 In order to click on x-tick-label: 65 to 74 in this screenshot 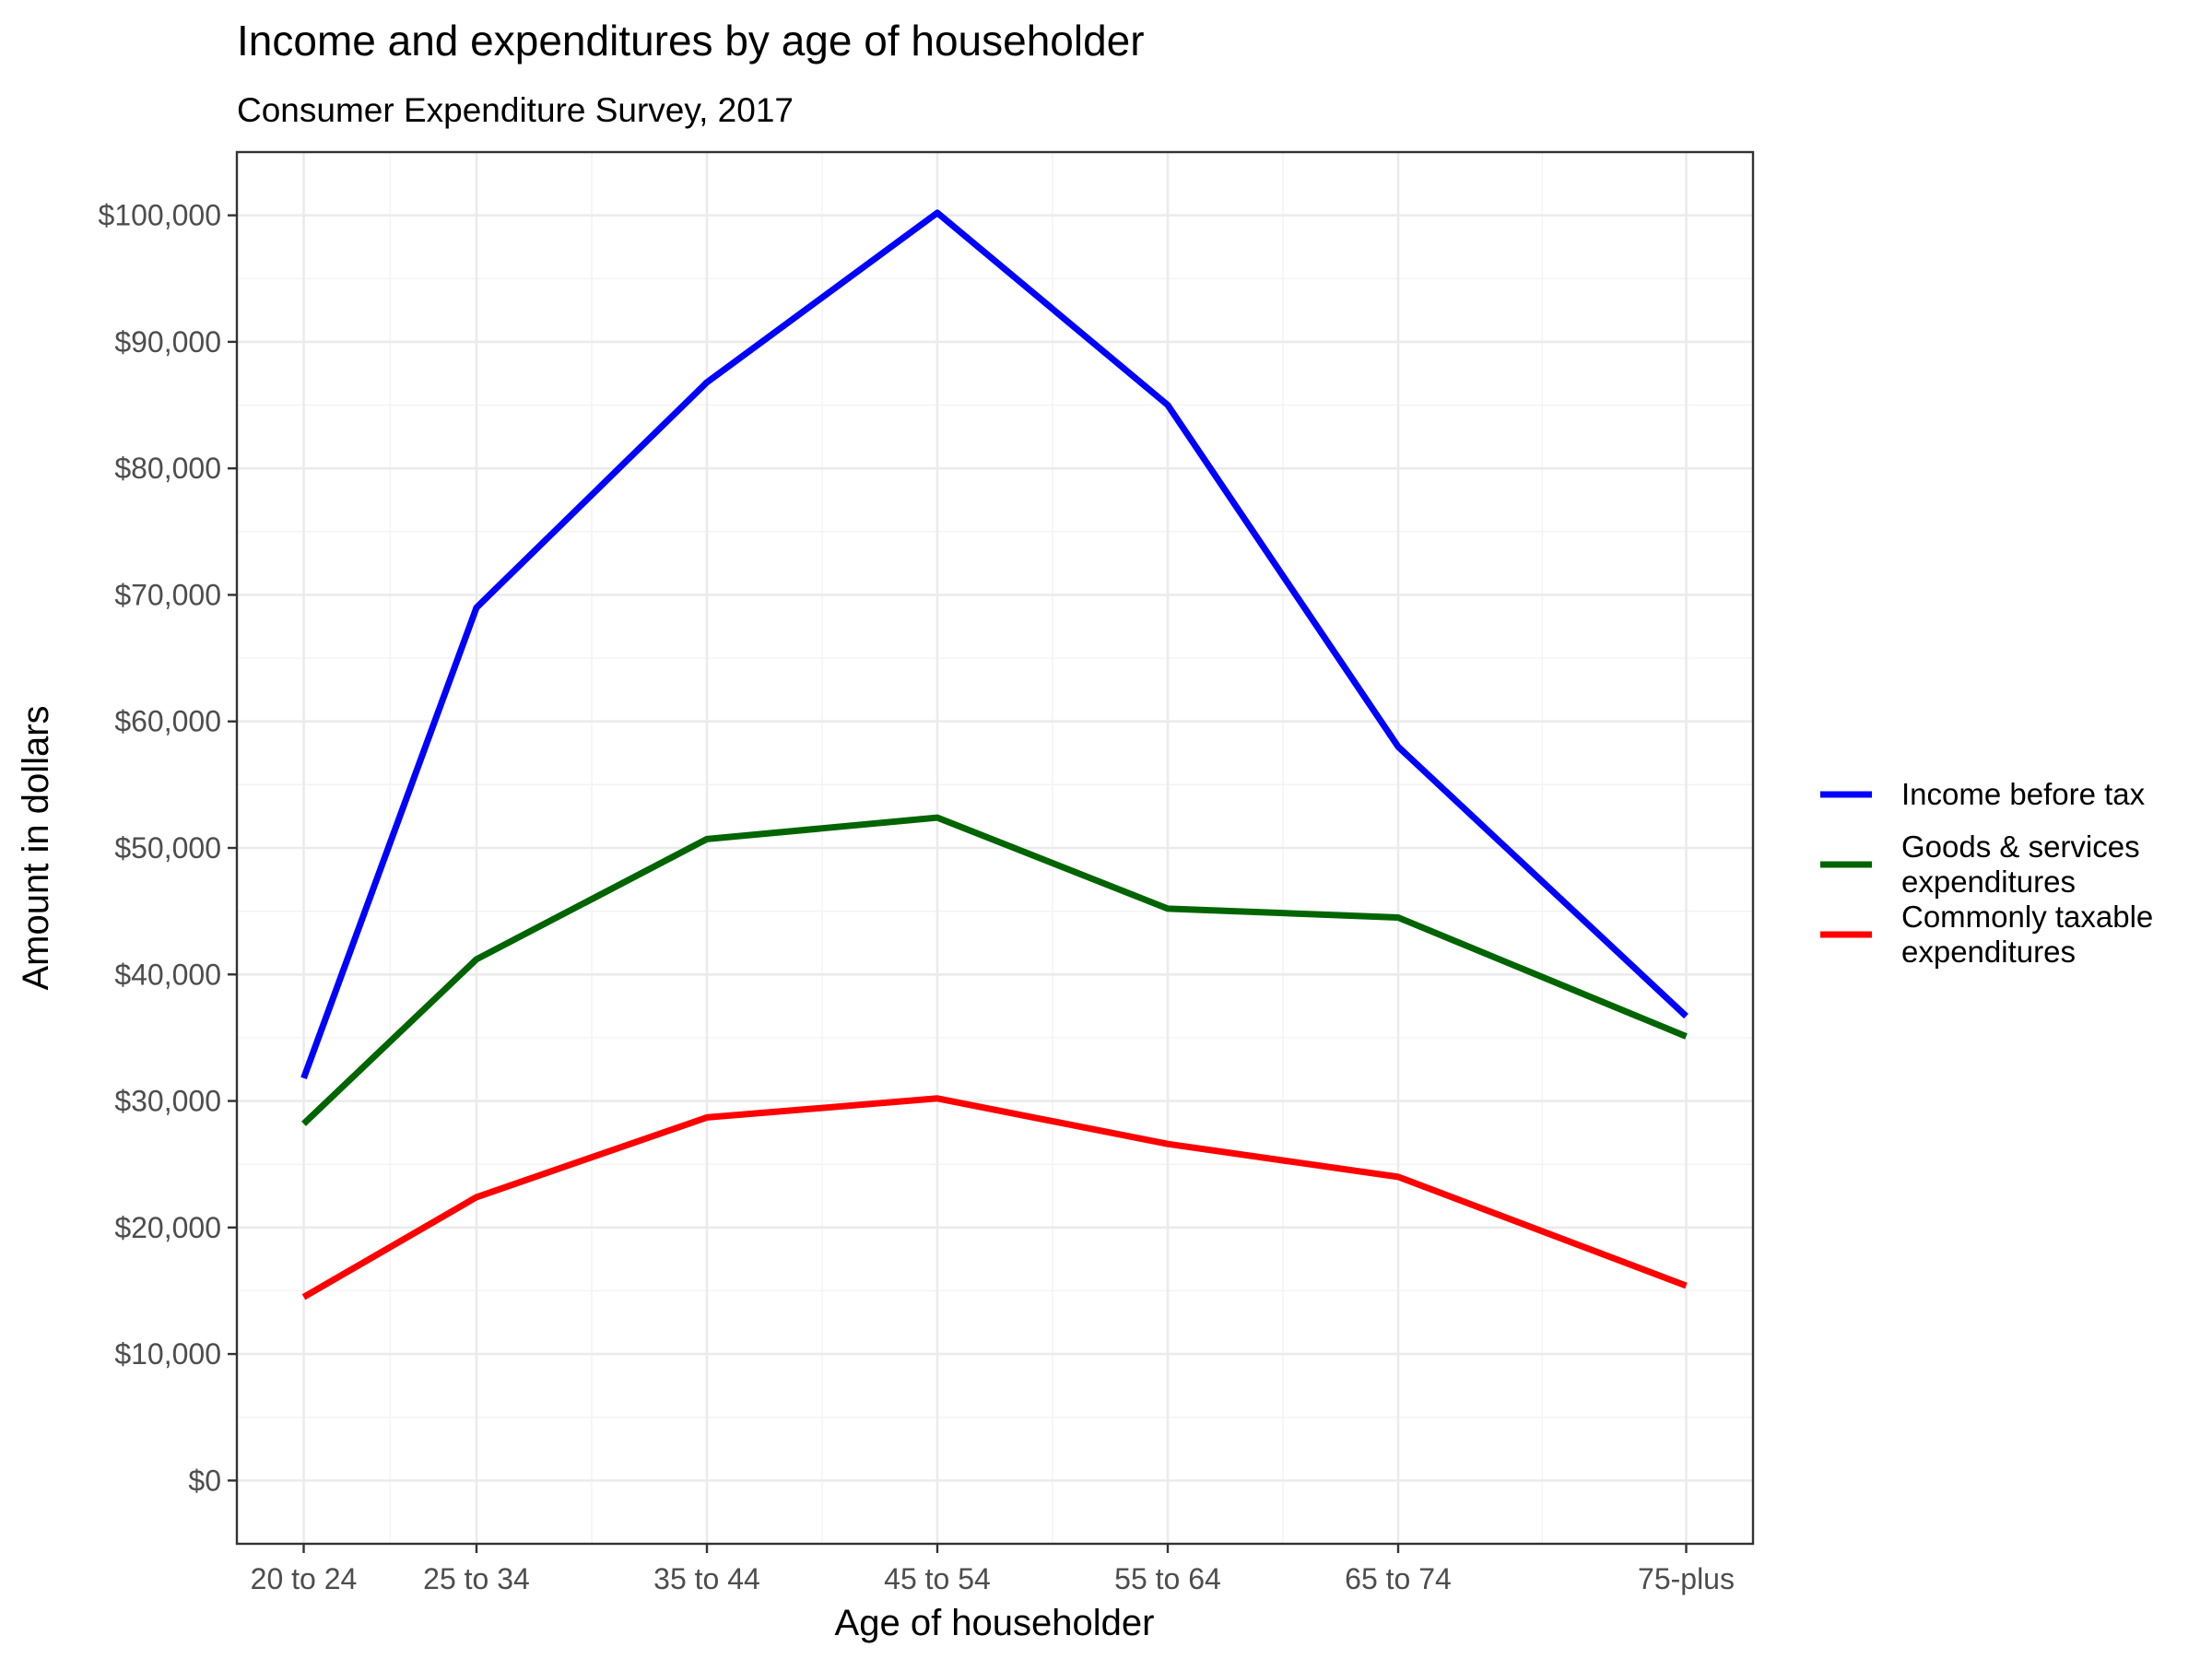, I will do `click(1398, 1578)`.